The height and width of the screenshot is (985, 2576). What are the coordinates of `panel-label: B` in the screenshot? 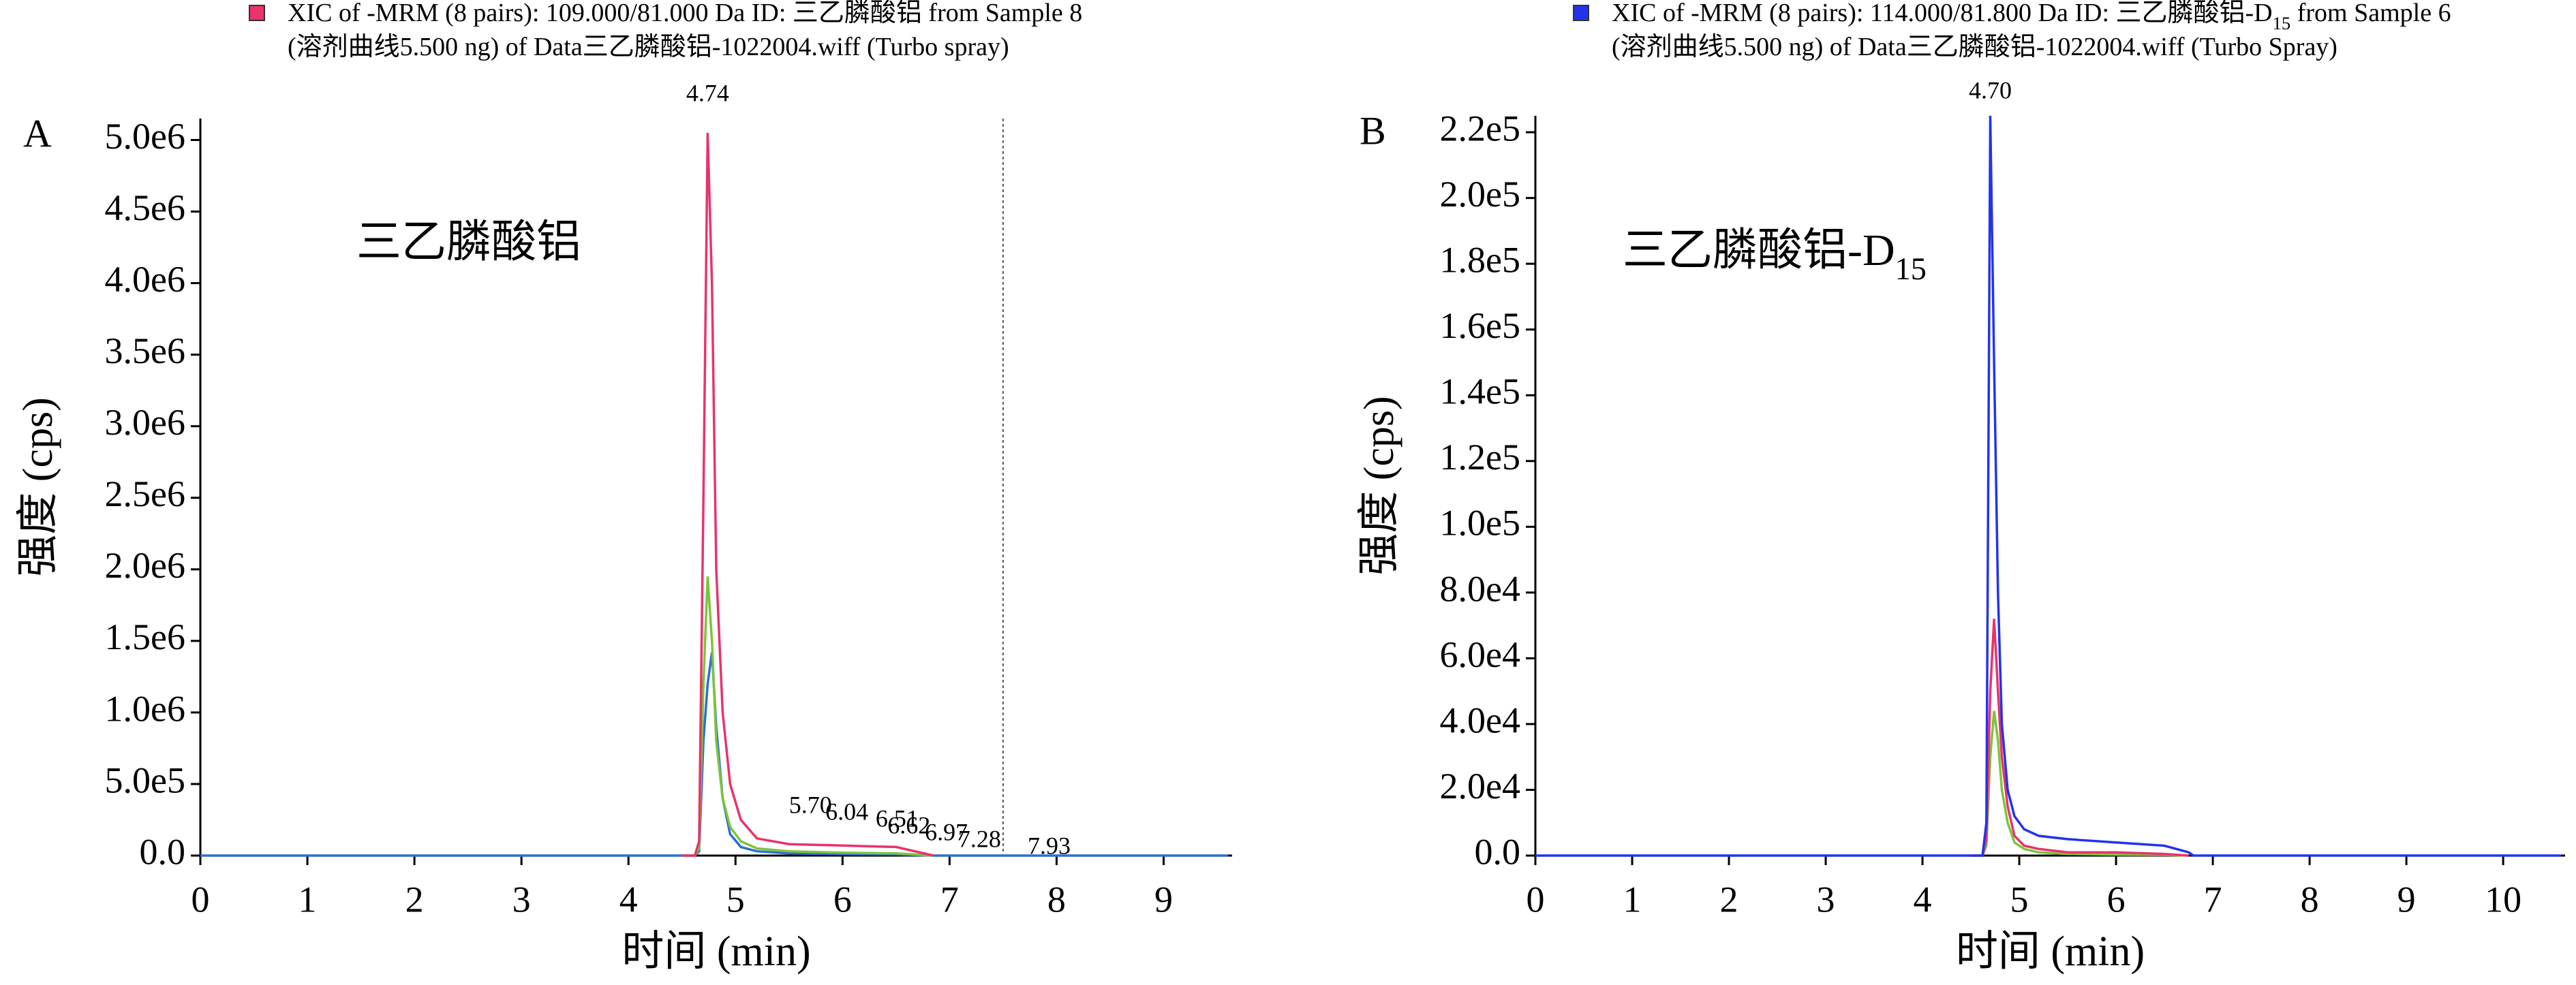 It's located at (1373, 130).